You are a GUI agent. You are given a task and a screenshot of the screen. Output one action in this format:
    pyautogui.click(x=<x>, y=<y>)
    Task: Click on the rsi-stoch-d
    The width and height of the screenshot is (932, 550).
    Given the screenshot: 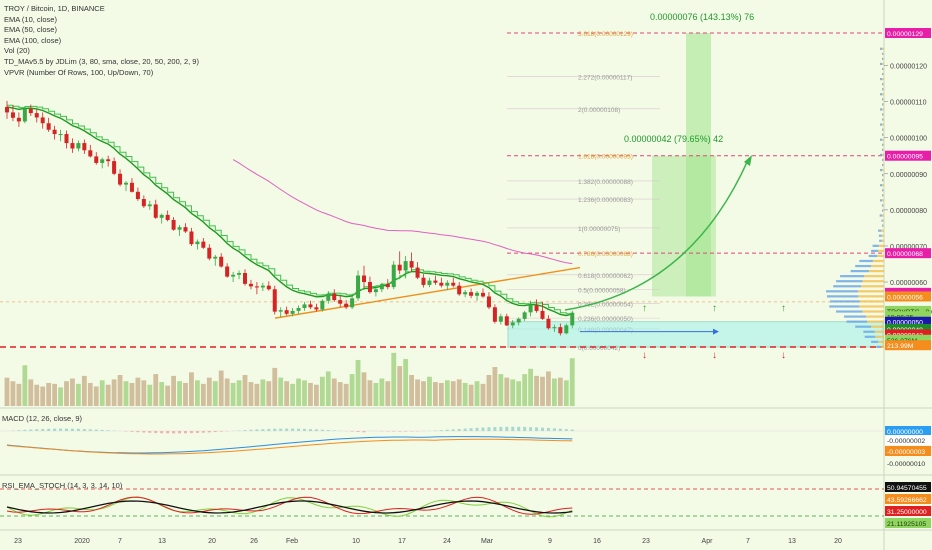 What is the action you would take?
    pyautogui.click(x=289, y=505)
    